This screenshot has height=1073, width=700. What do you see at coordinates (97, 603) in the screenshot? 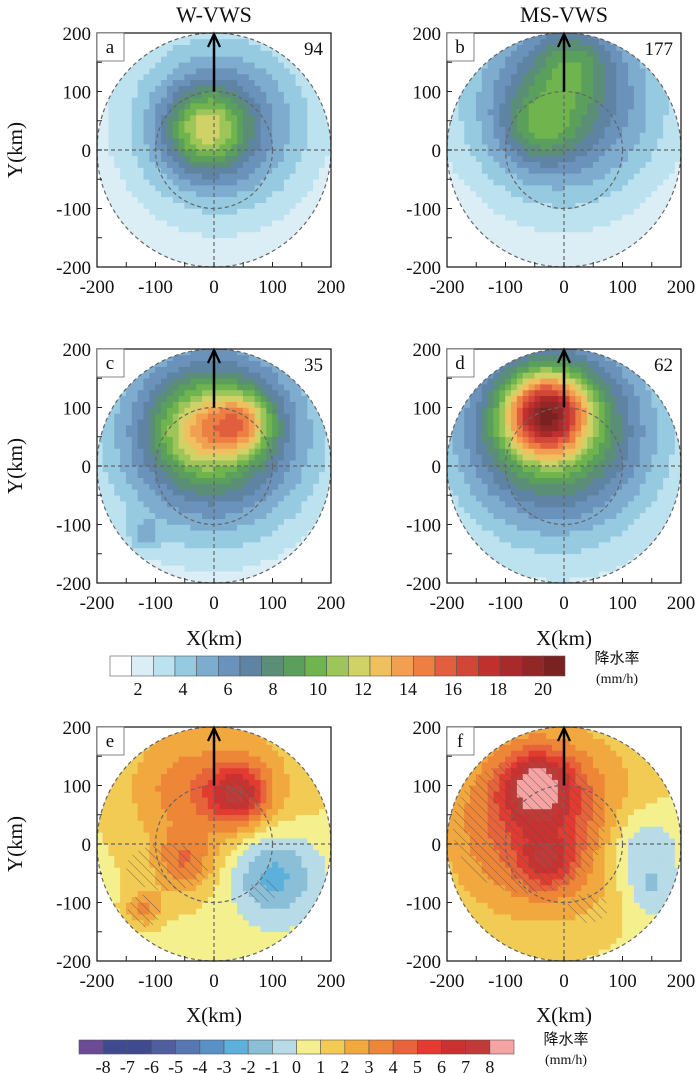
I see `x-tick-label: -200` at bounding box center [97, 603].